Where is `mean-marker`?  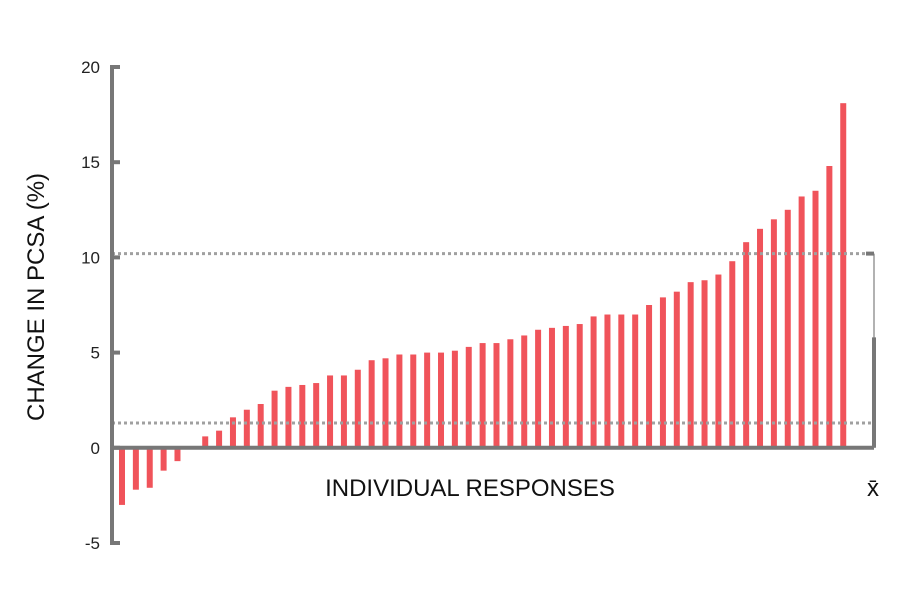 mean-marker is located at coordinates (871, 349).